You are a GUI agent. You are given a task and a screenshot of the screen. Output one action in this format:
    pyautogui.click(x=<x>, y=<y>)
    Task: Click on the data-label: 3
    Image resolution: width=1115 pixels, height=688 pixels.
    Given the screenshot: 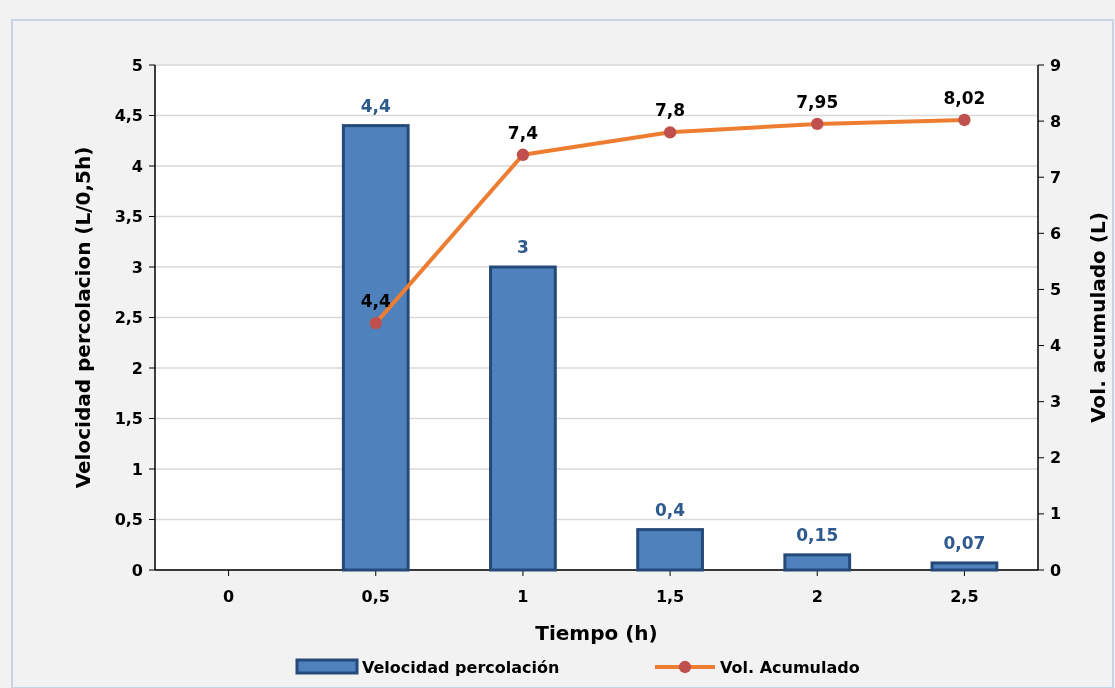 What is the action you would take?
    pyautogui.click(x=522, y=247)
    